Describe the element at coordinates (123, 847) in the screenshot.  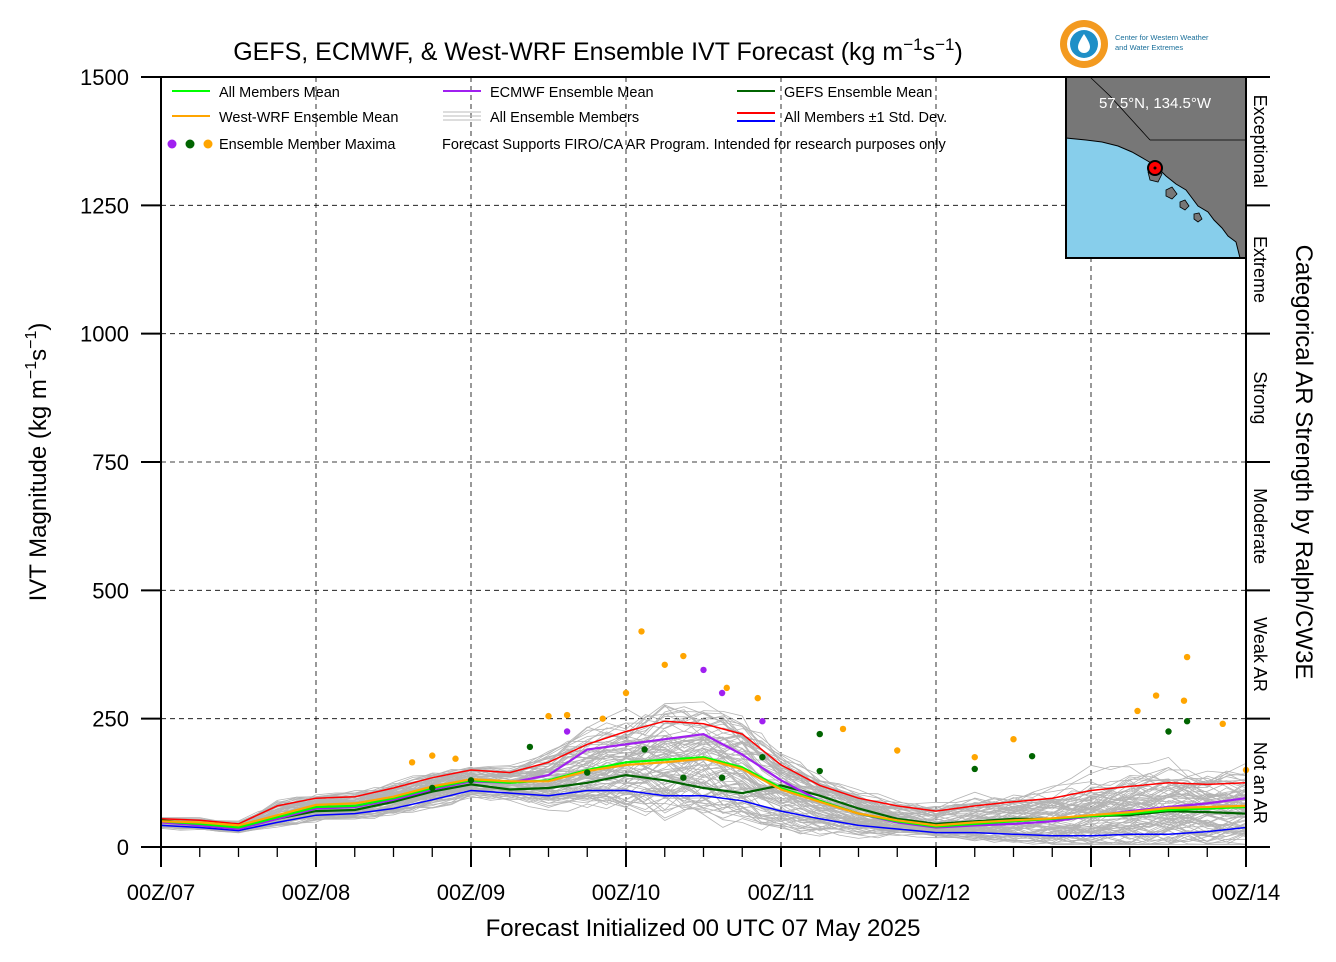
I see `y-tick-label: 0` at that location.